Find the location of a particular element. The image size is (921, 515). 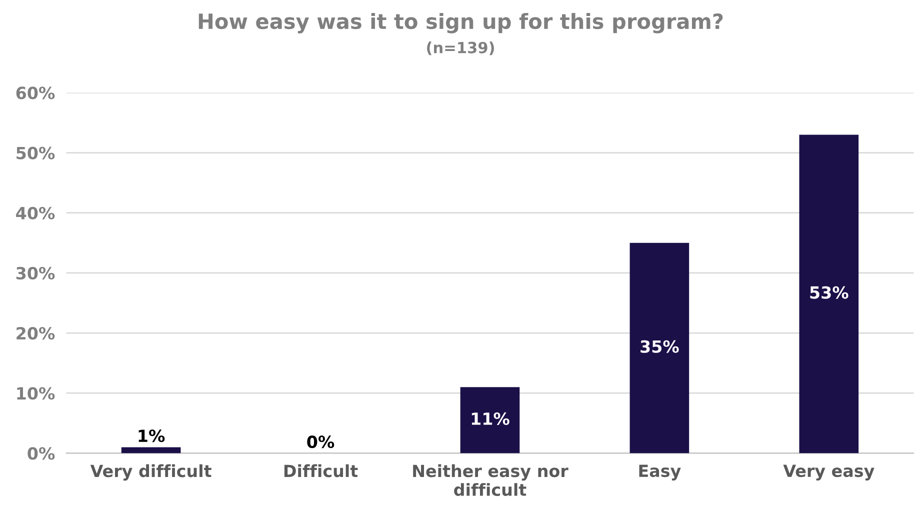

x-tick-label: Very difficult is located at coordinates (151, 472).